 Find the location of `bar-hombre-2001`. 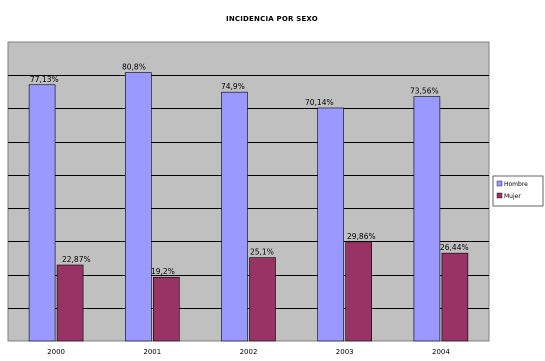

bar-hombre-2001 is located at coordinates (138, 207).